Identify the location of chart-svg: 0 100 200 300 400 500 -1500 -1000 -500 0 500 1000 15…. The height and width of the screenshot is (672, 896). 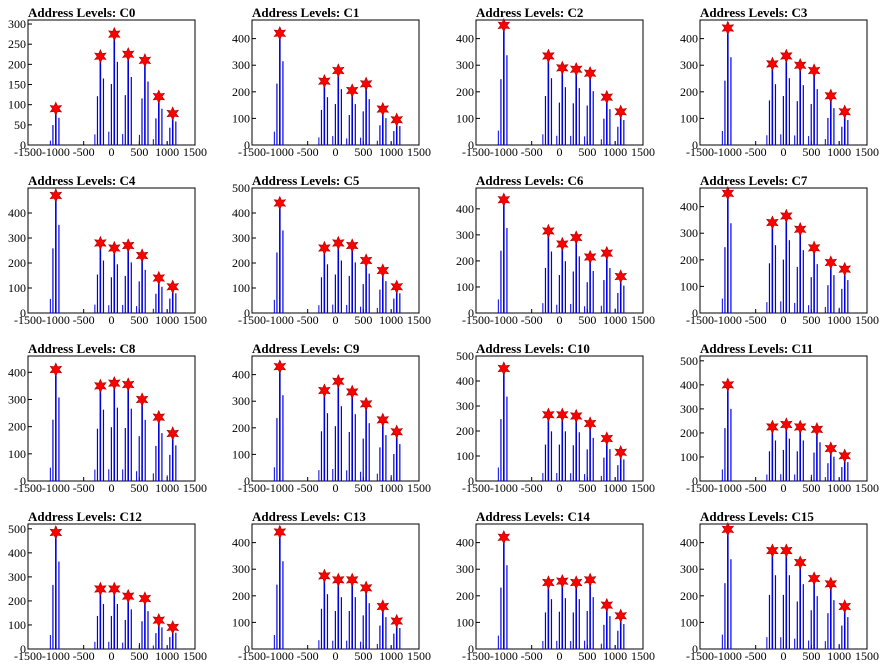
(779, 424).